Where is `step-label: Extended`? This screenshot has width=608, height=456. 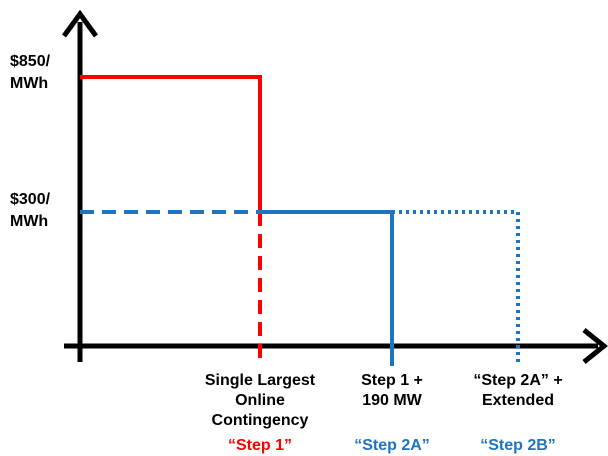
step-label: Extended is located at coordinates (518, 400).